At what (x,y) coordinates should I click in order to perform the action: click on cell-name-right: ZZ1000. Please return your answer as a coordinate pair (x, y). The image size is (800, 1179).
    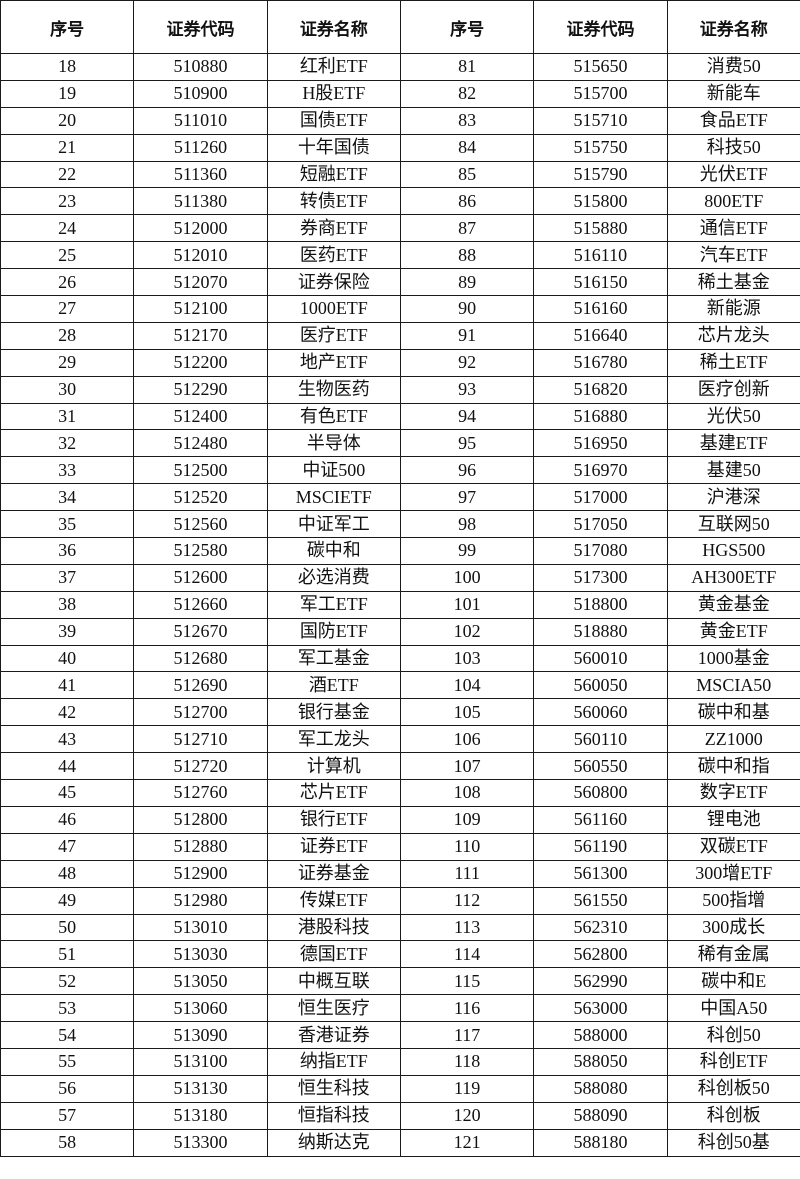
    Looking at the image, I should click on (733, 739).